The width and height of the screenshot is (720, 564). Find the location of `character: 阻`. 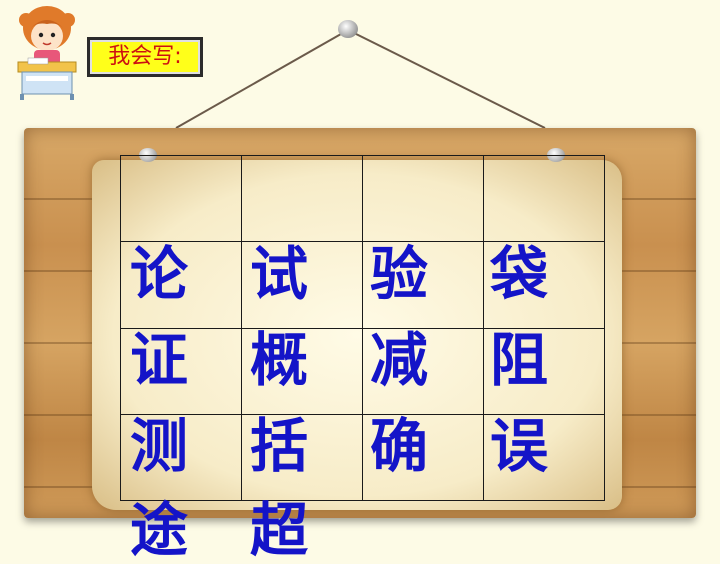

character: 阻 is located at coordinates (519, 360).